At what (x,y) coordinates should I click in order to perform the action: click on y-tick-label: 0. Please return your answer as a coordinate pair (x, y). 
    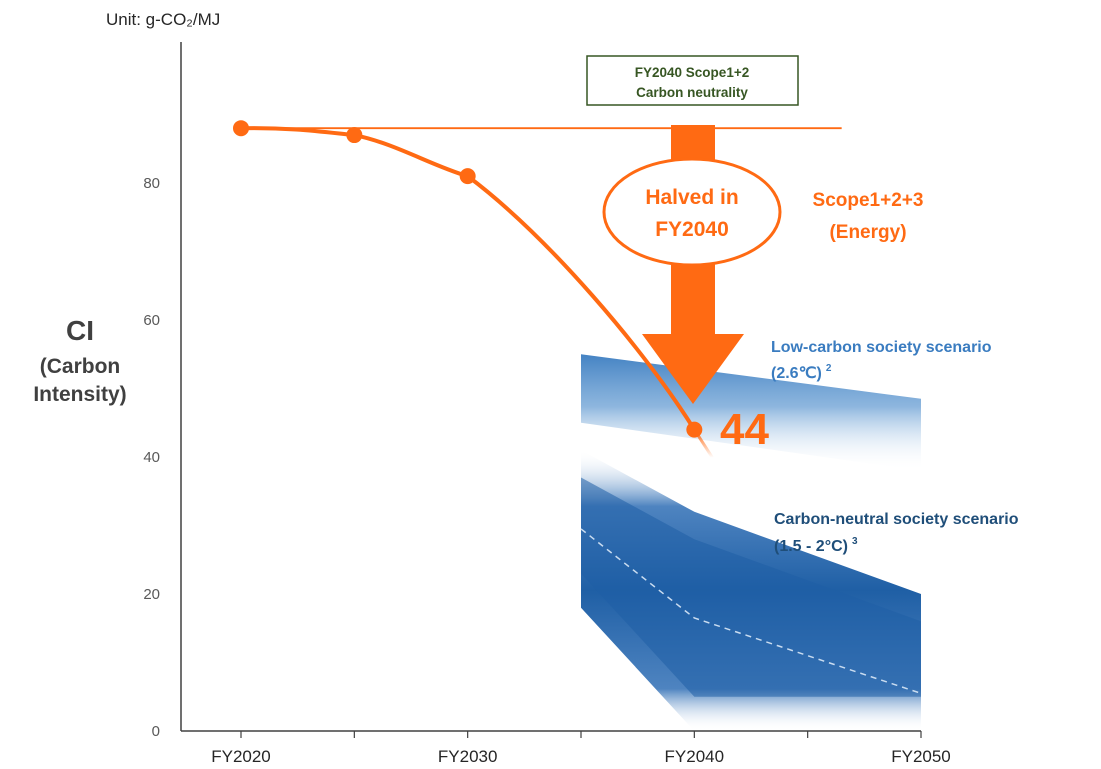
    Looking at the image, I should click on (156, 731).